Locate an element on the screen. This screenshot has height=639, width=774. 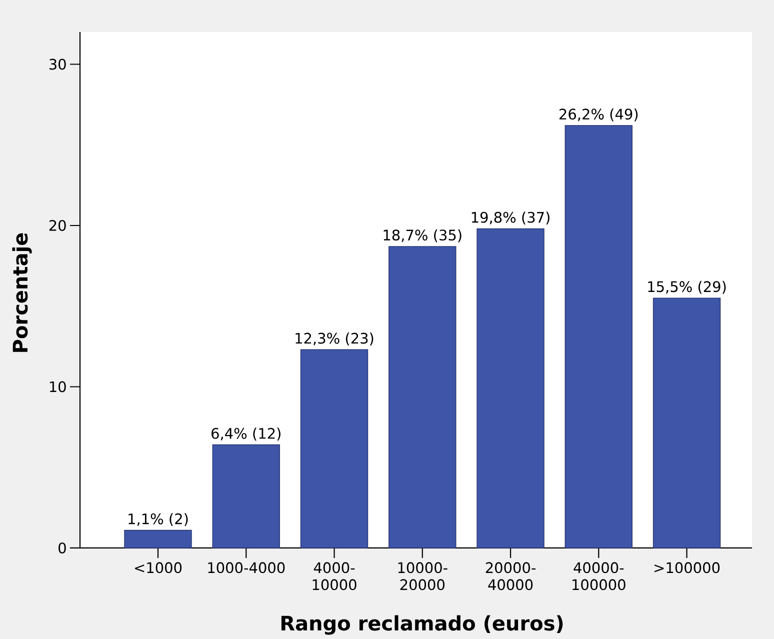
y-tick-label: 30 is located at coordinates (57, 64).